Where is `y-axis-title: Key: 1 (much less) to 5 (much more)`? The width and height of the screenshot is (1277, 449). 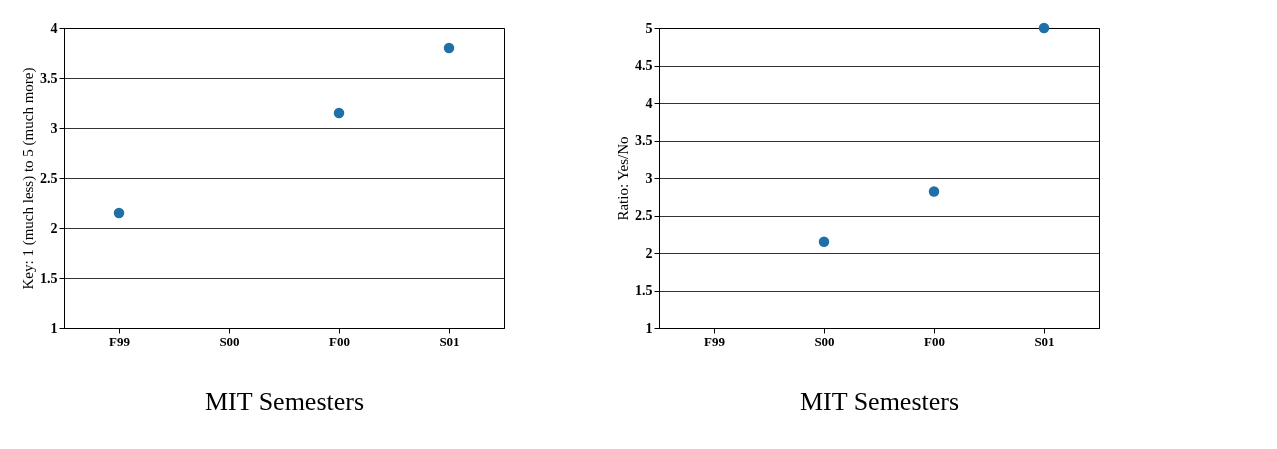 y-axis-title: Key: 1 (much less) to 5 (much more) is located at coordinates (28, 178).